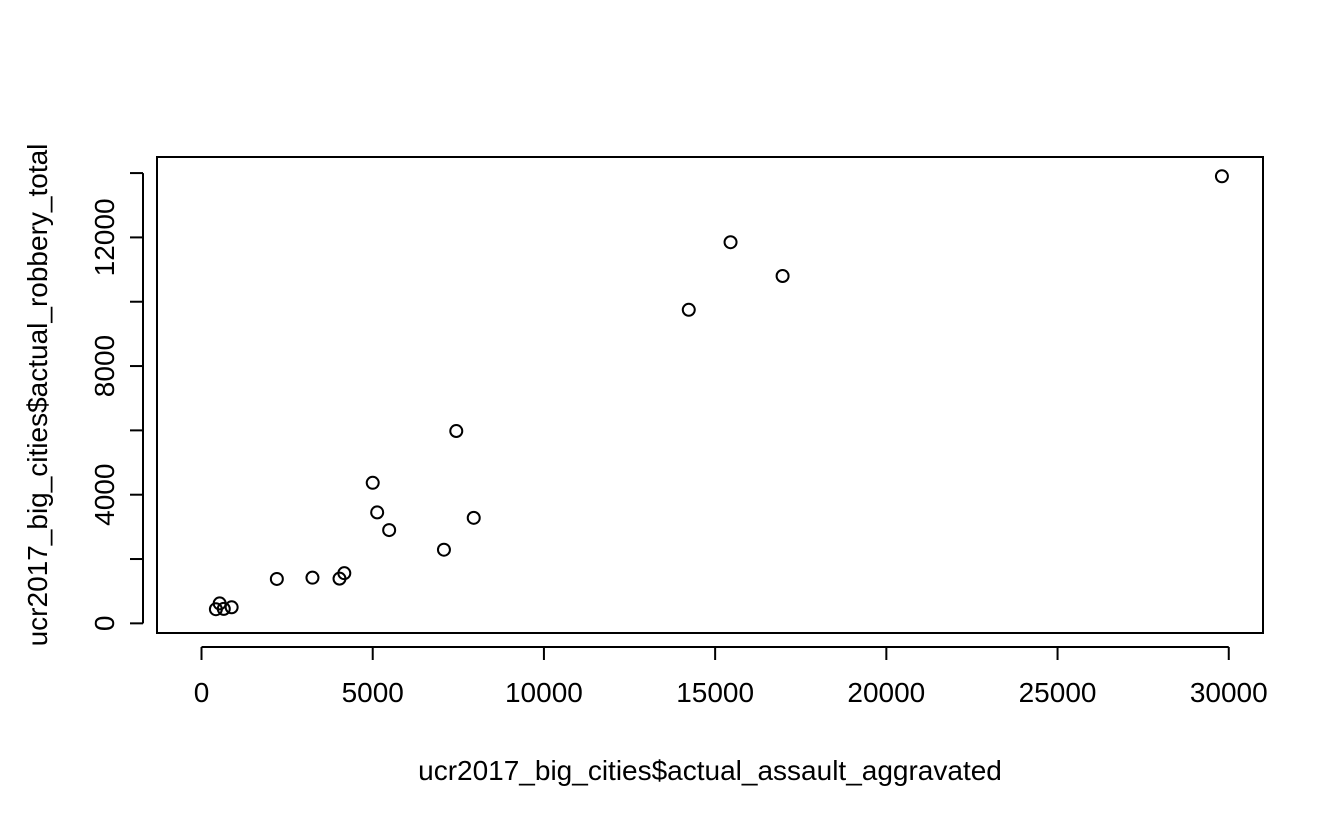 Image resolution: width=1344 pixels, height=830 pixels. I want to click on x-tick-label: 10000, so click(544, 692).